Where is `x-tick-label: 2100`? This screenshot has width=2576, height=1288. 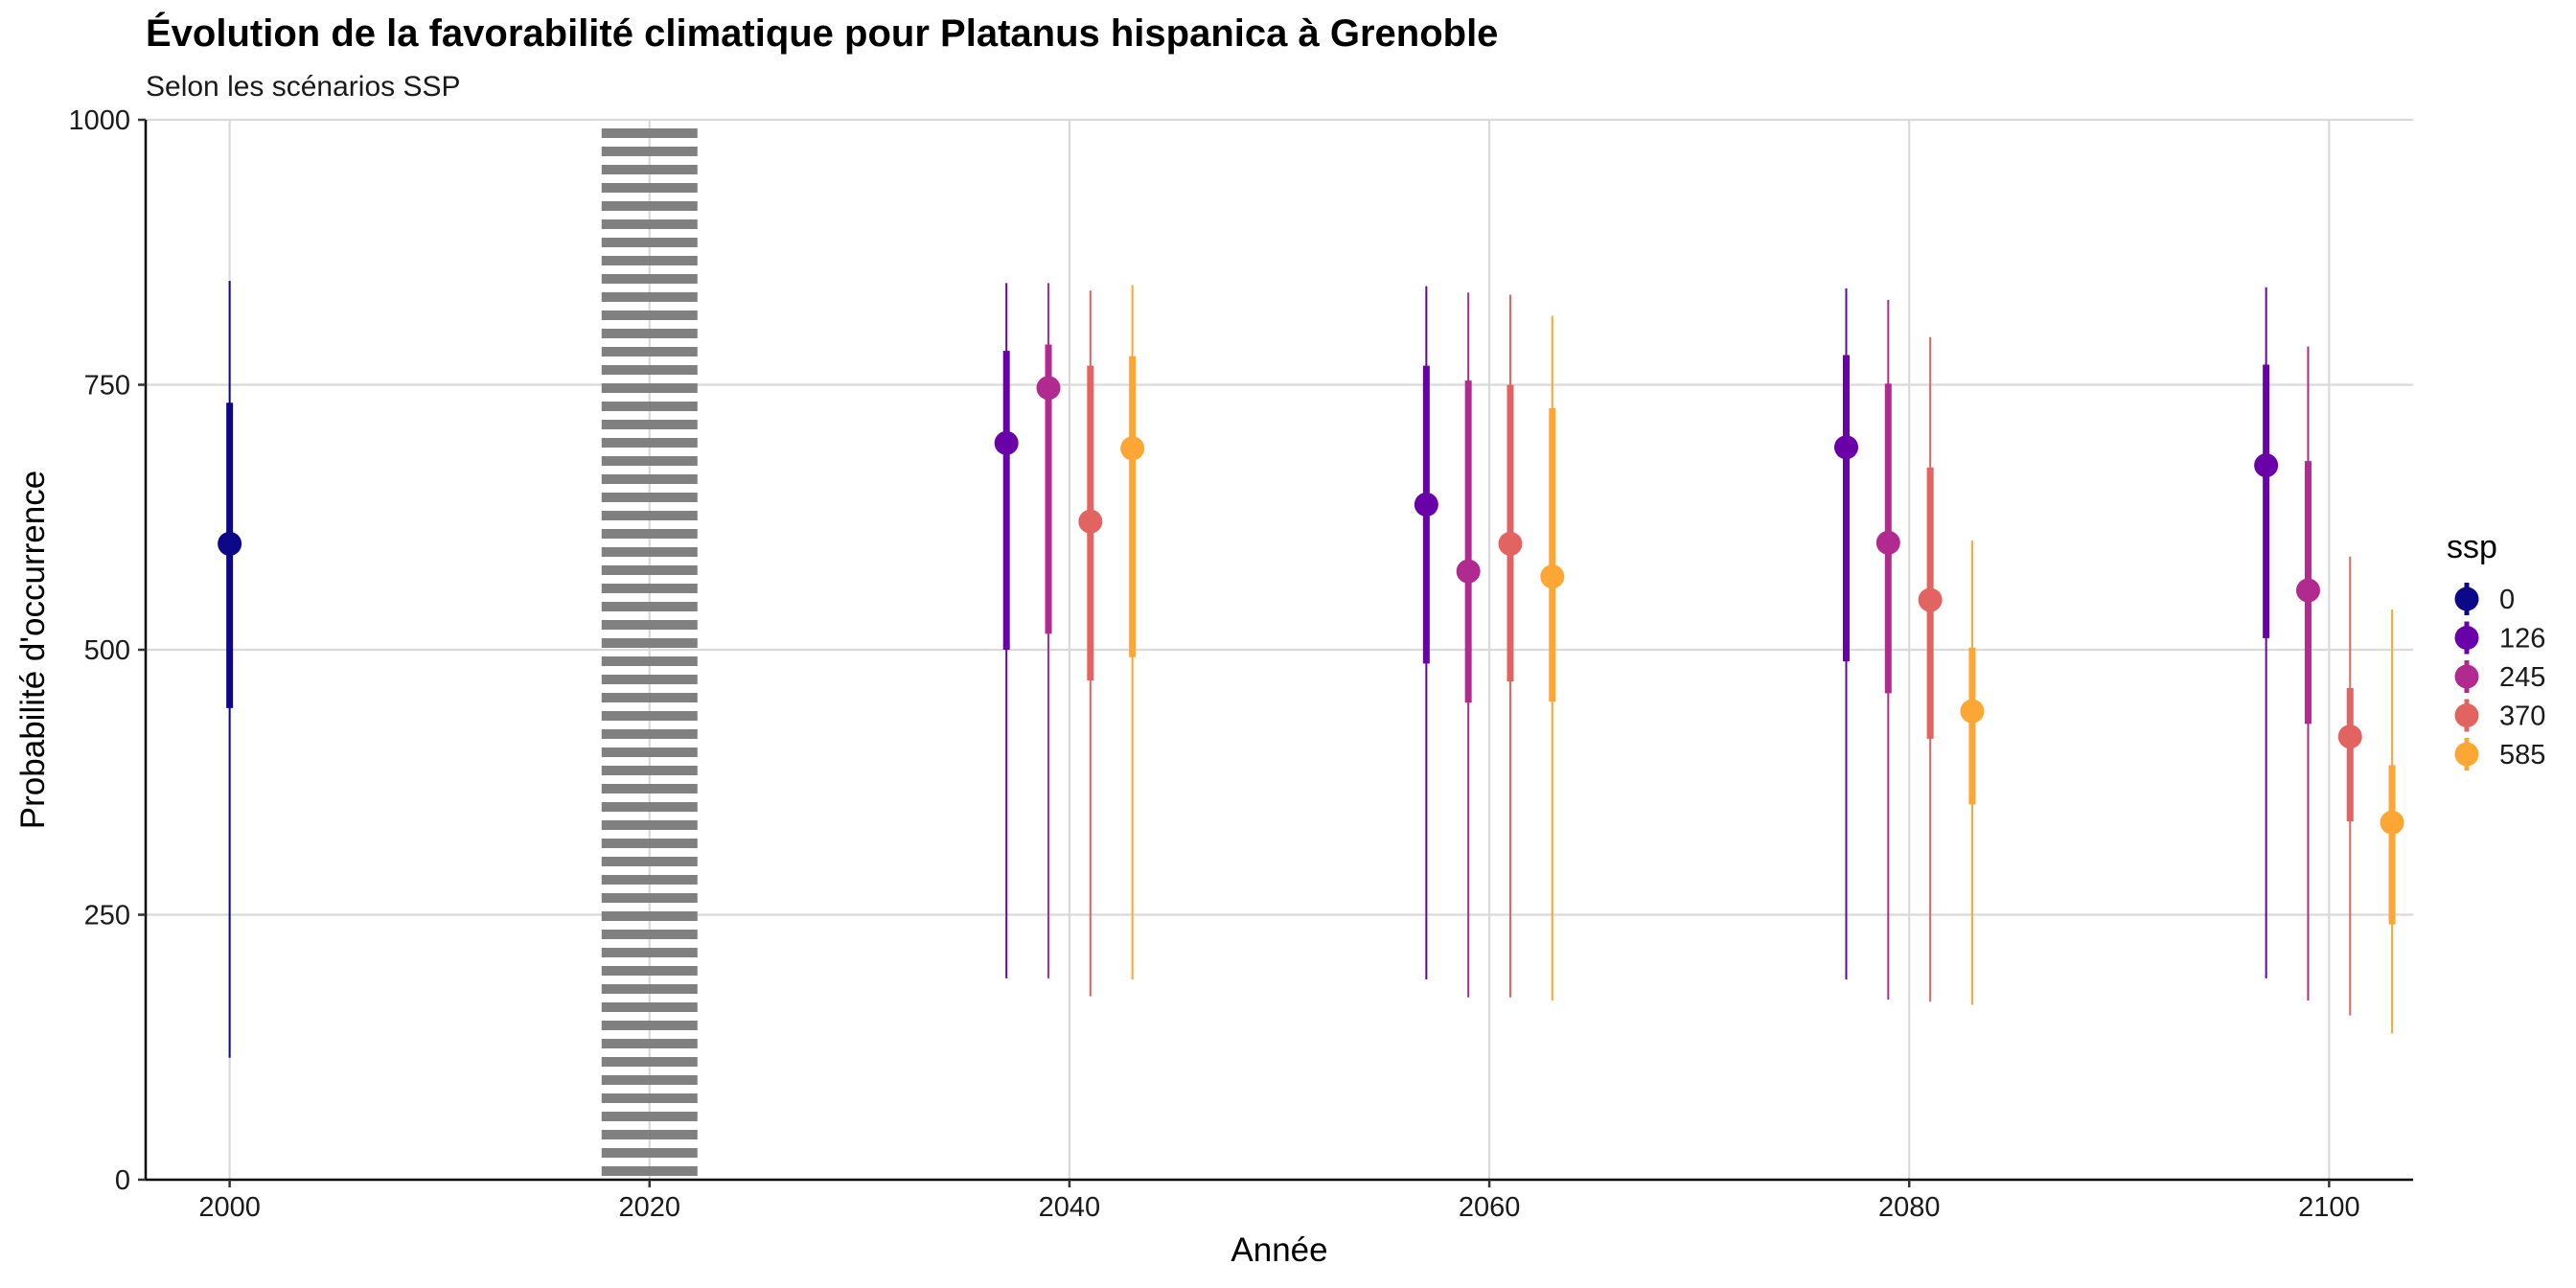 x-tick-label: 2100 is located at coordinates (2329, 1207).